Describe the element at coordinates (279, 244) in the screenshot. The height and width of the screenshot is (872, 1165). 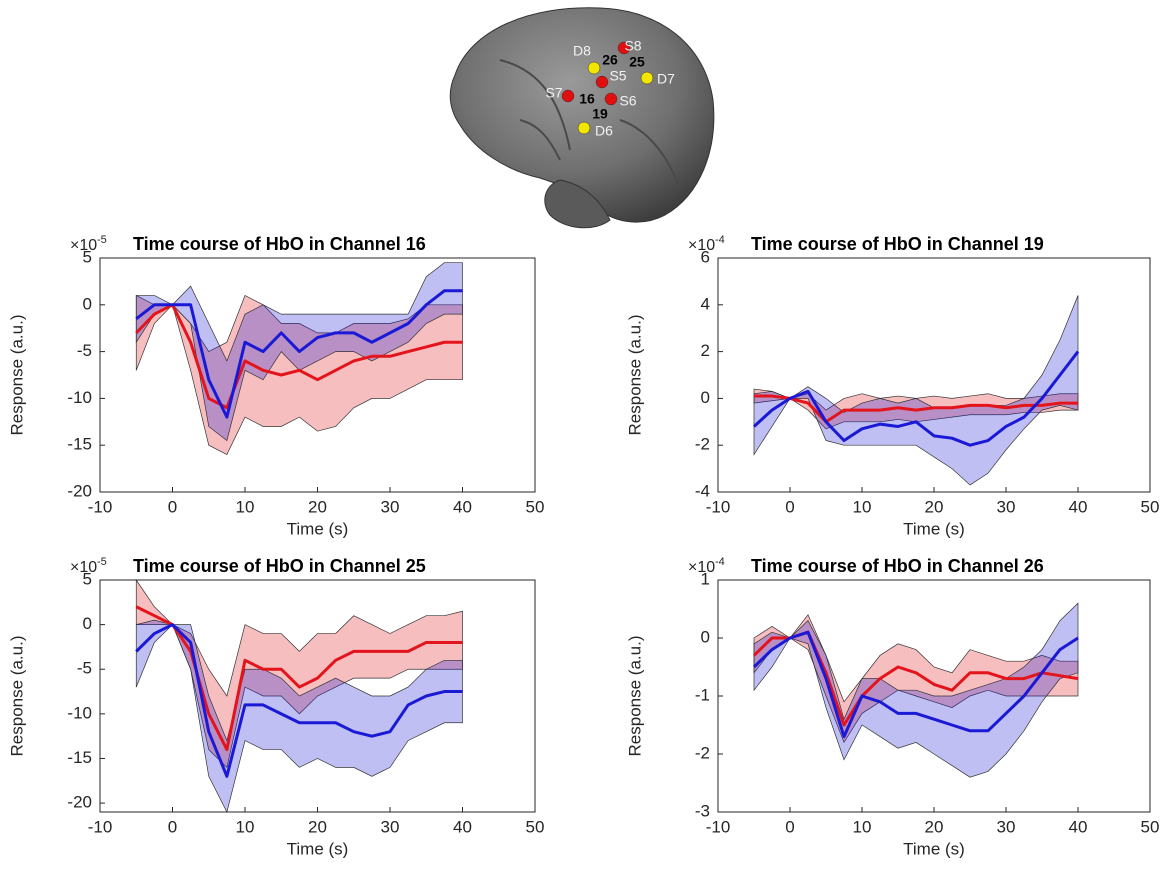
I see `chart-title: Time course of HbO in Channel 16` at that location.